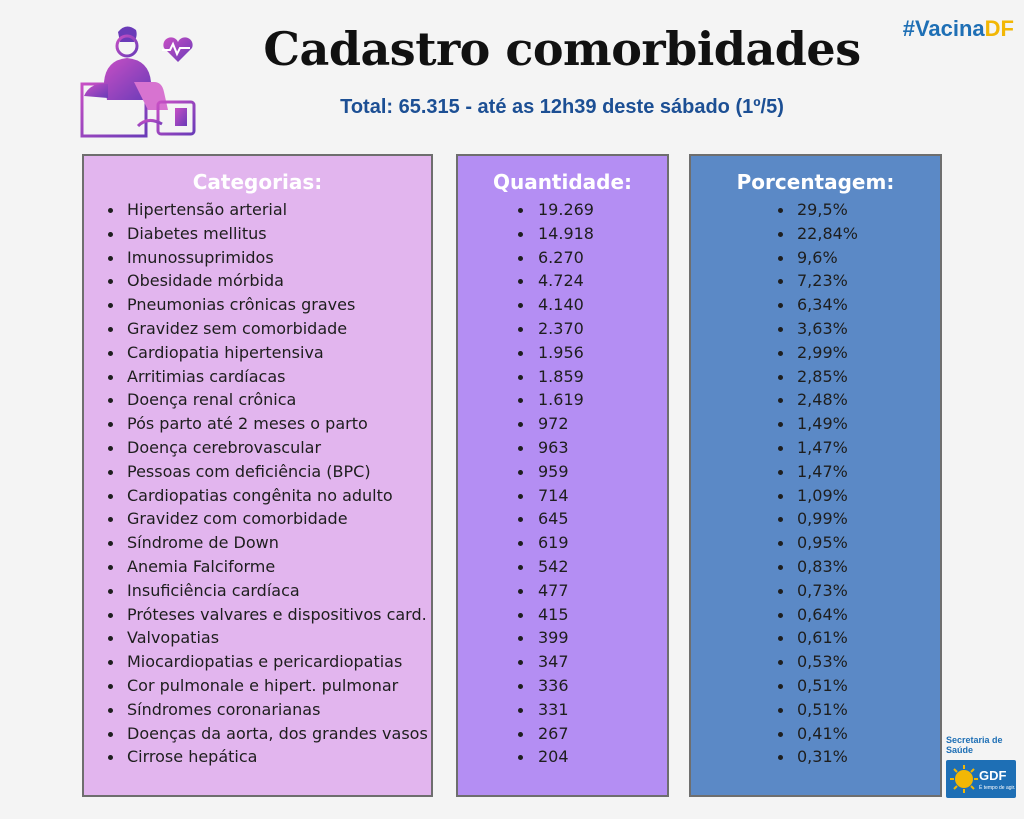 This screenshot has width=1024, height=819. Describe the element at coordinates (562, 234) in the screenshot. I see `quantity-item: 14.918` at that location.